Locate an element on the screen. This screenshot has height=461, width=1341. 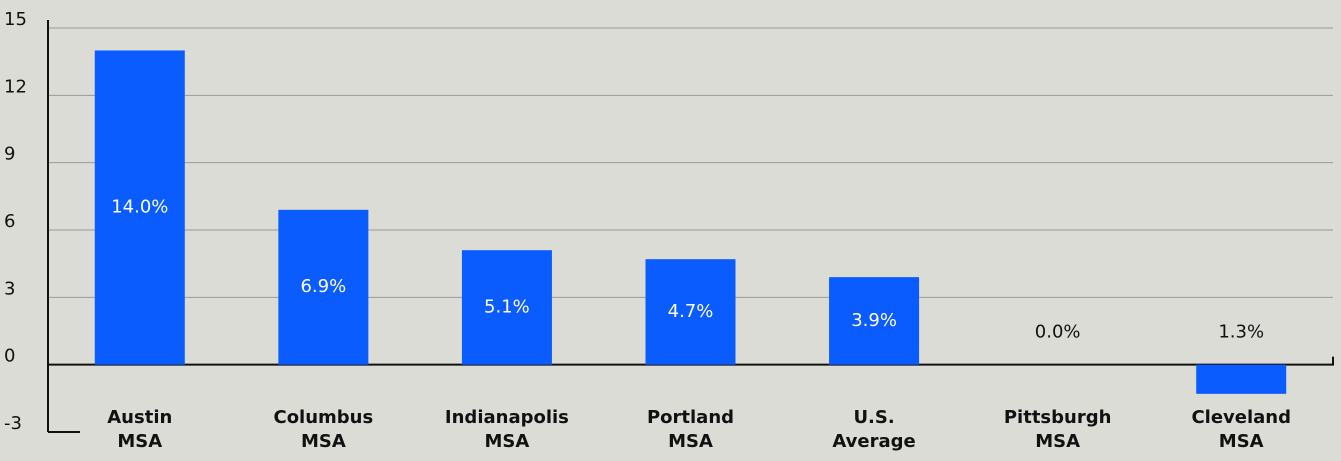
value-label: 4.7% is located at coordinates (691, 311).